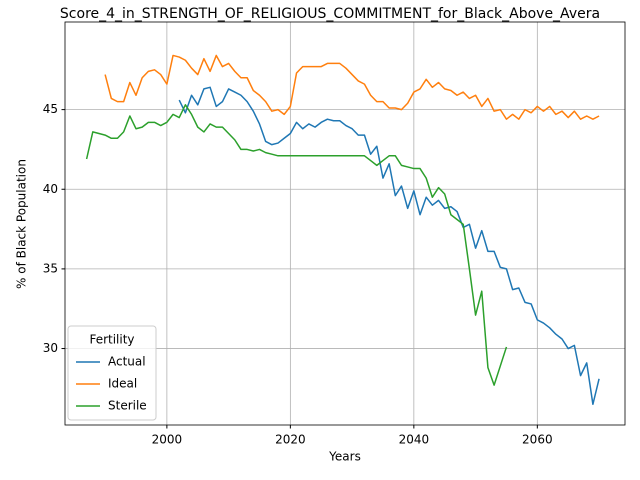 The image size is (640, 480). I want to click on y-tick-label: 45, so click(50, 109).